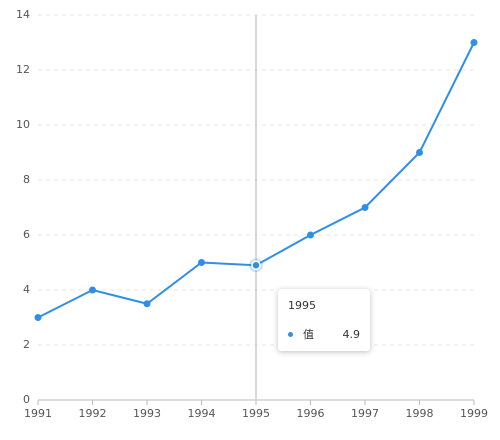 Image resolution: width=500 pixels, height=440 pixels. I want to click on y-tick-label: 0, so click(26, 399).